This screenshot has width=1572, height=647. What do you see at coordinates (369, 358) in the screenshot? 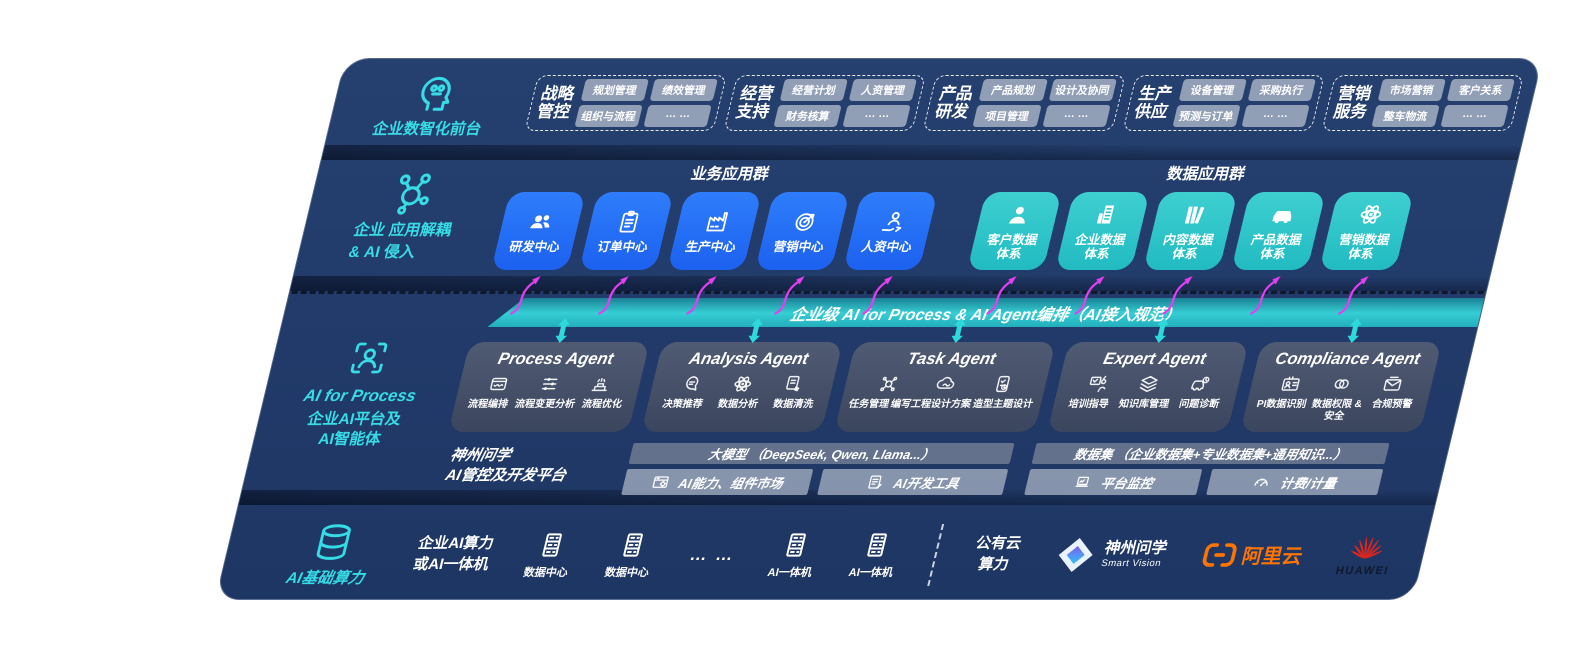
I see `person-frame-icon` at bounding box center [369, 358].